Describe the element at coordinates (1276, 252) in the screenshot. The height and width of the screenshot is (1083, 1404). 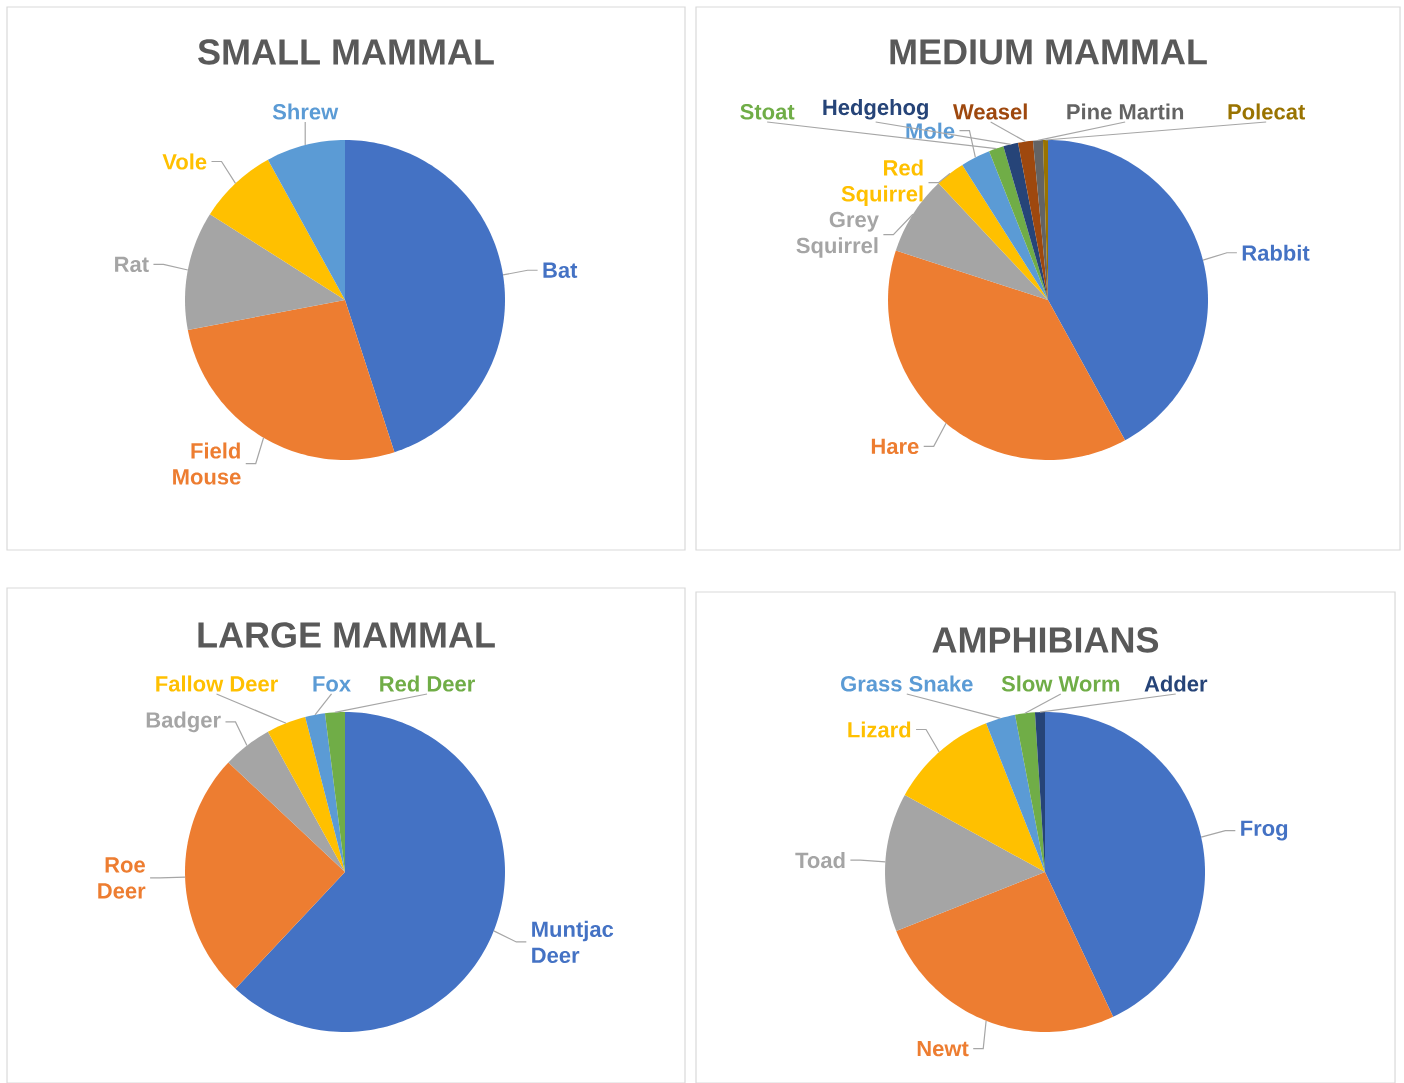
I see `slice-label: Rabbit` at that location.